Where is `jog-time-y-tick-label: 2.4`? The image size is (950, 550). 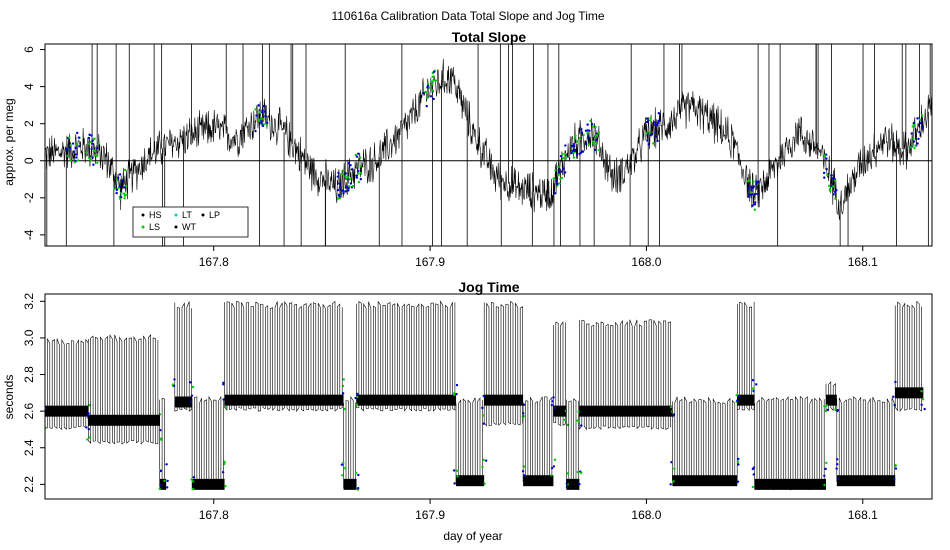 jog-time-y-tick-label: 2.4 is located at coordinates (29, 447).